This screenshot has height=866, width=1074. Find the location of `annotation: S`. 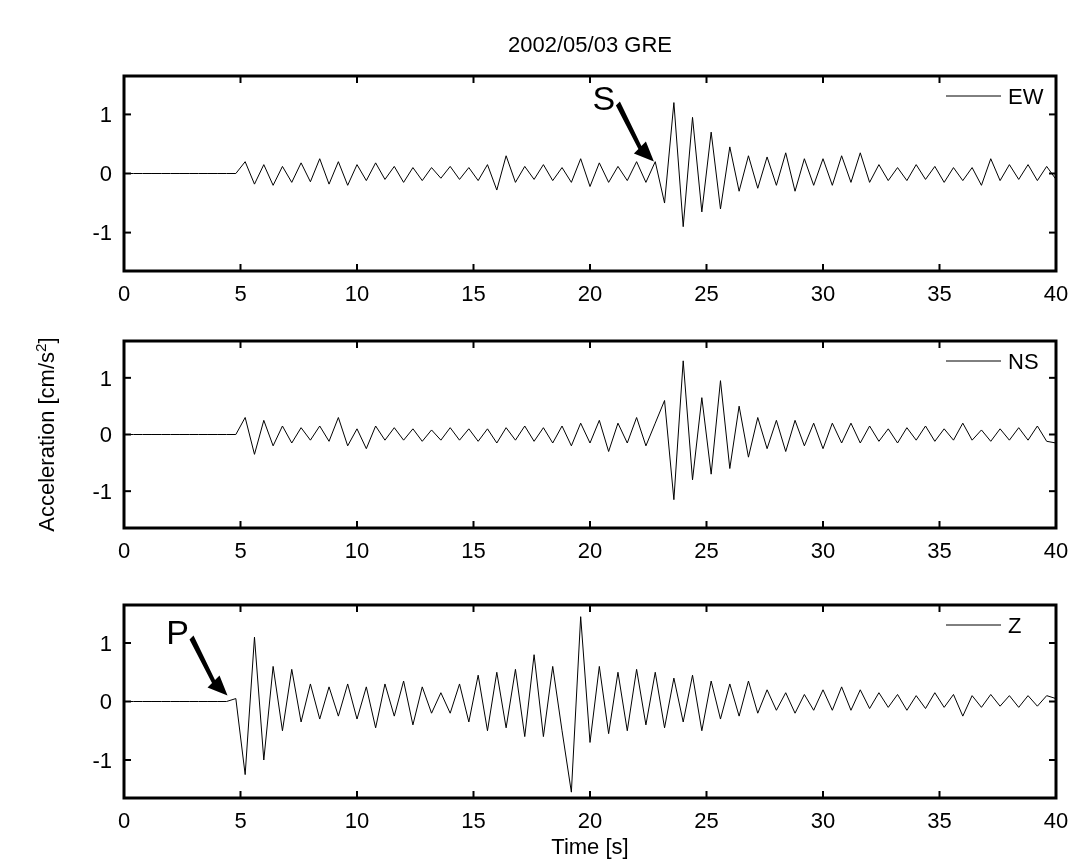

annotation: S is located at coordinates (604, 97).